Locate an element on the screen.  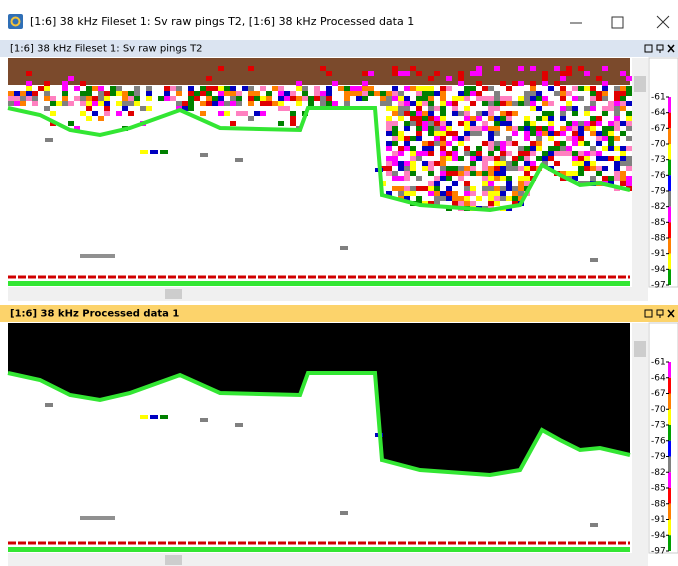
maximize-button is located at coordinates (617, 22).